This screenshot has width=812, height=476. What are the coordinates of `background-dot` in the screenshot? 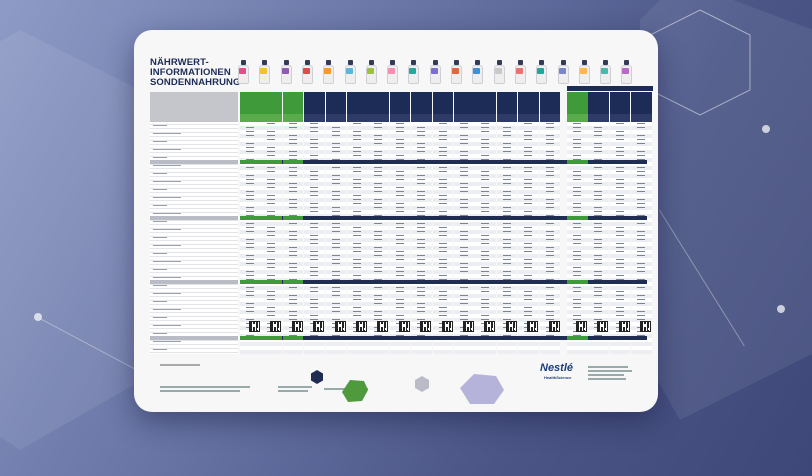 It's located at (781, 309).